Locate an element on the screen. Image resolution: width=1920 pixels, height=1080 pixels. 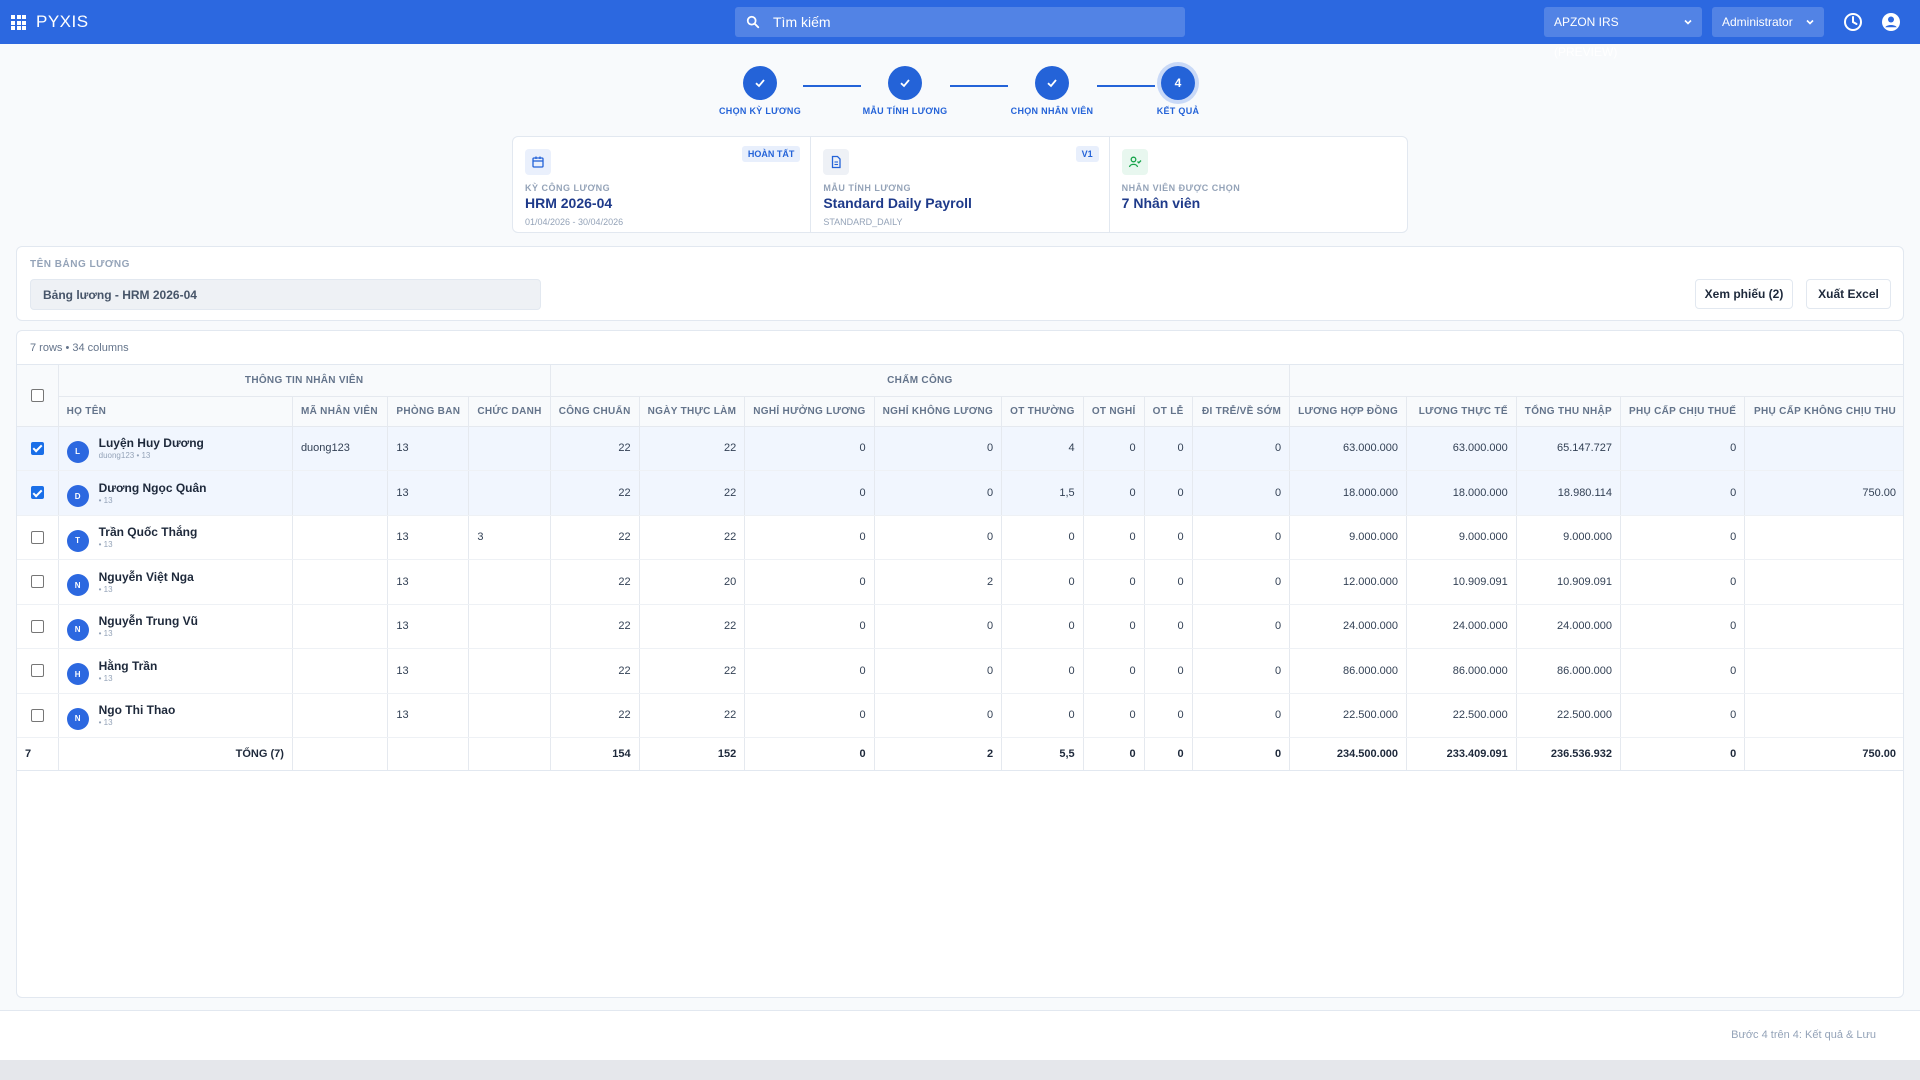
summary-value: Standard Daily Payroll is located at coordinates (897, 203).